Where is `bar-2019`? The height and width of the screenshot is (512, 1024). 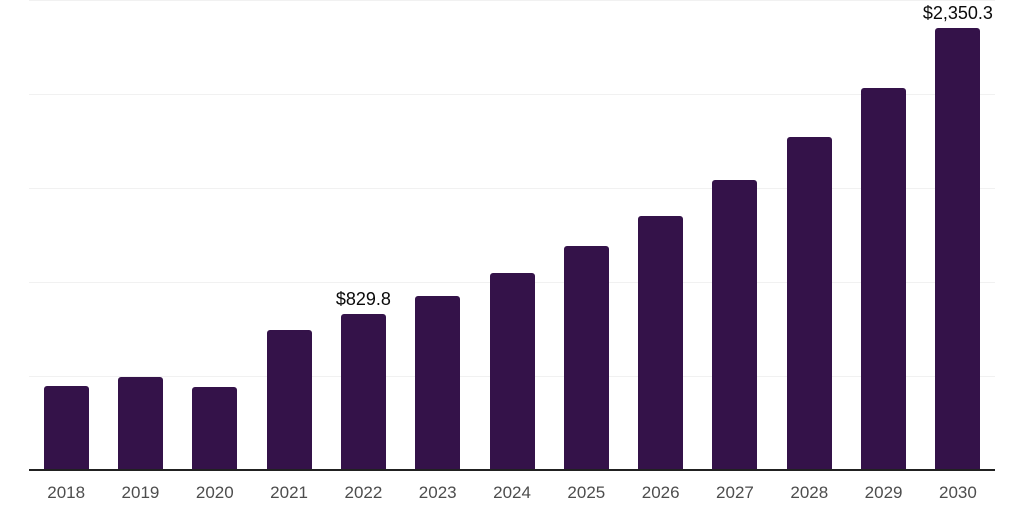 bar-2019 is located at coordinates (140, 423).